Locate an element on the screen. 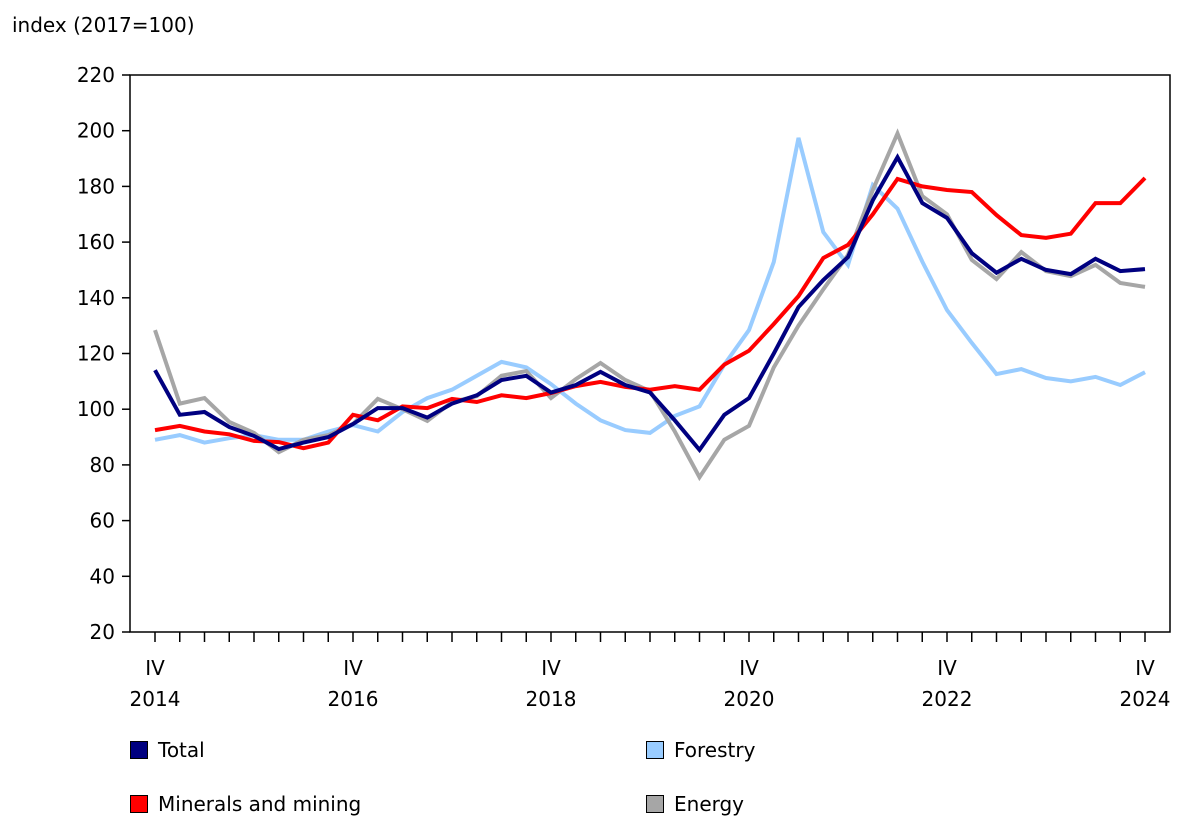 The height and width of the screenshot is (833, 1203). x-tick-label-year: 2016 is located at coordinates (353, 699).